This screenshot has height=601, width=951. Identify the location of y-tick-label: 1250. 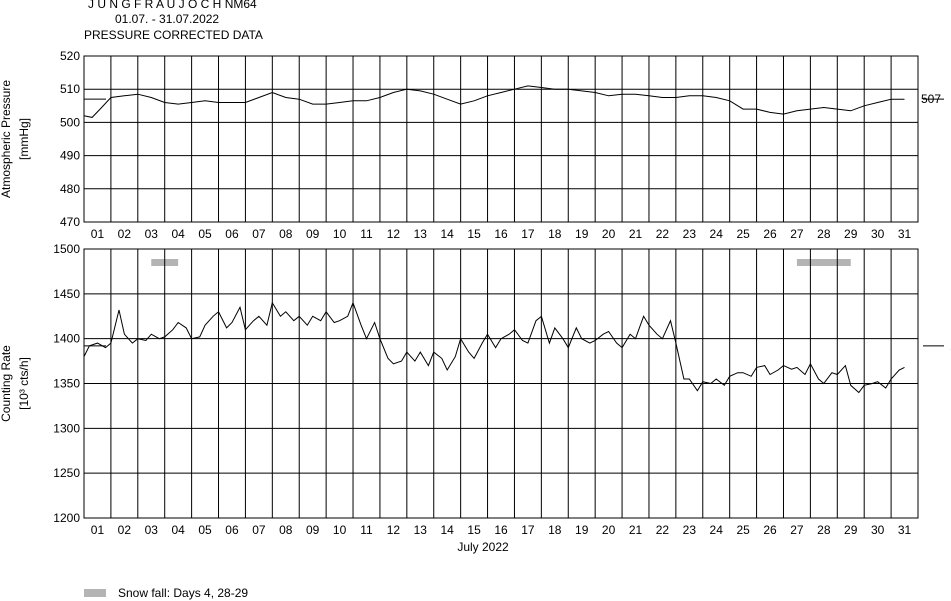
(66, 473).